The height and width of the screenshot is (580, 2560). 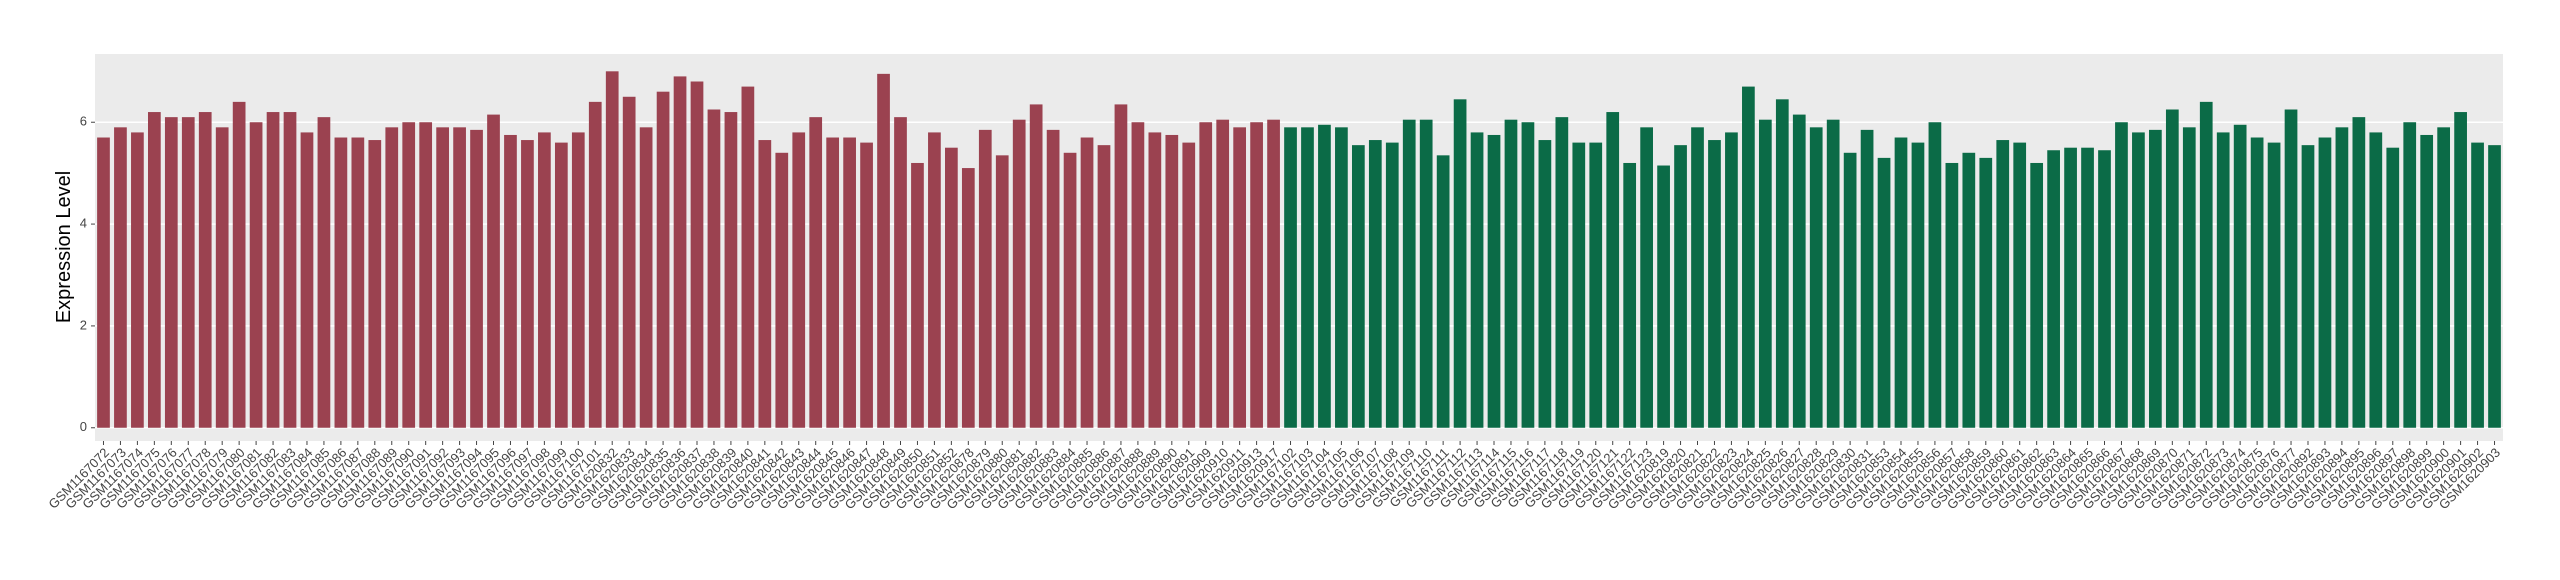 What do you see at coordinates (83, 324) in the screenshot?
I see `y-tick-label: 2` at bounding box center [83, 324].